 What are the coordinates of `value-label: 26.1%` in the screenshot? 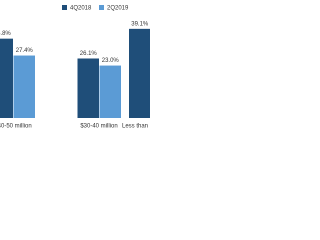 It's located at (89, 54).